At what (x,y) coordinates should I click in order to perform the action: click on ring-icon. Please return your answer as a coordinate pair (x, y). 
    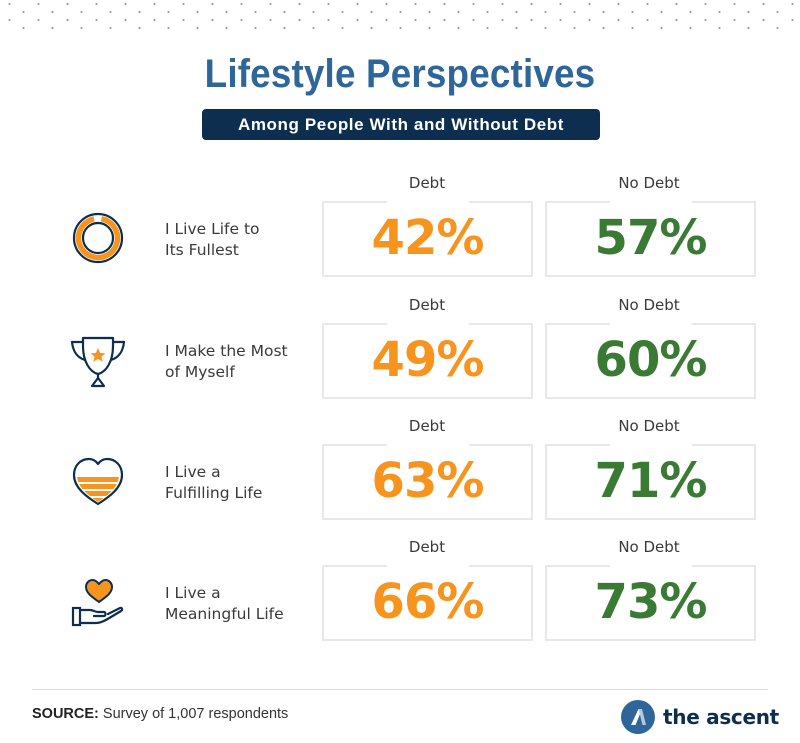
    Looking at the image, I should click on (98, 238).